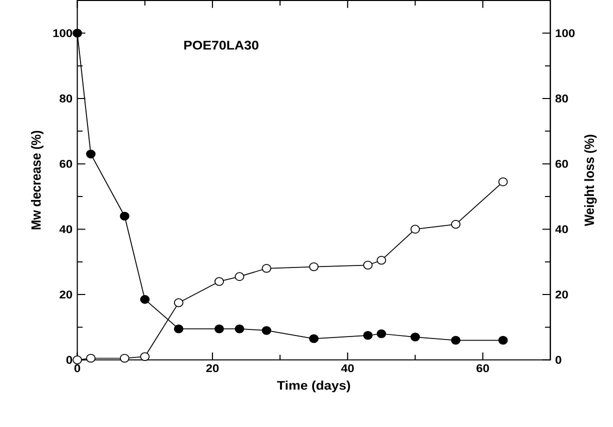  Describe the element at coordinates (590, 180) in the screenshot. I see `y2-axis-title: Weight loss (%)` at that location.